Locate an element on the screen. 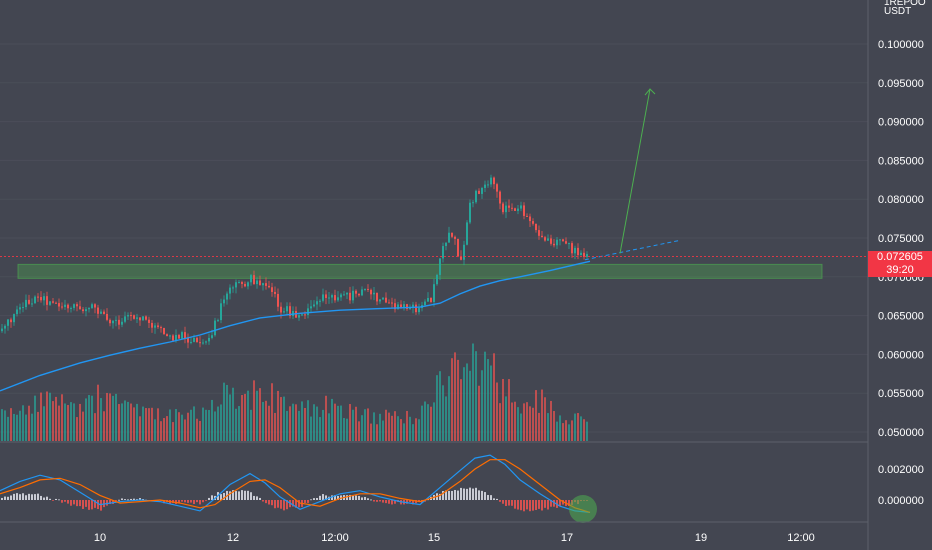  macd-line is located at coordinates (295, 483).